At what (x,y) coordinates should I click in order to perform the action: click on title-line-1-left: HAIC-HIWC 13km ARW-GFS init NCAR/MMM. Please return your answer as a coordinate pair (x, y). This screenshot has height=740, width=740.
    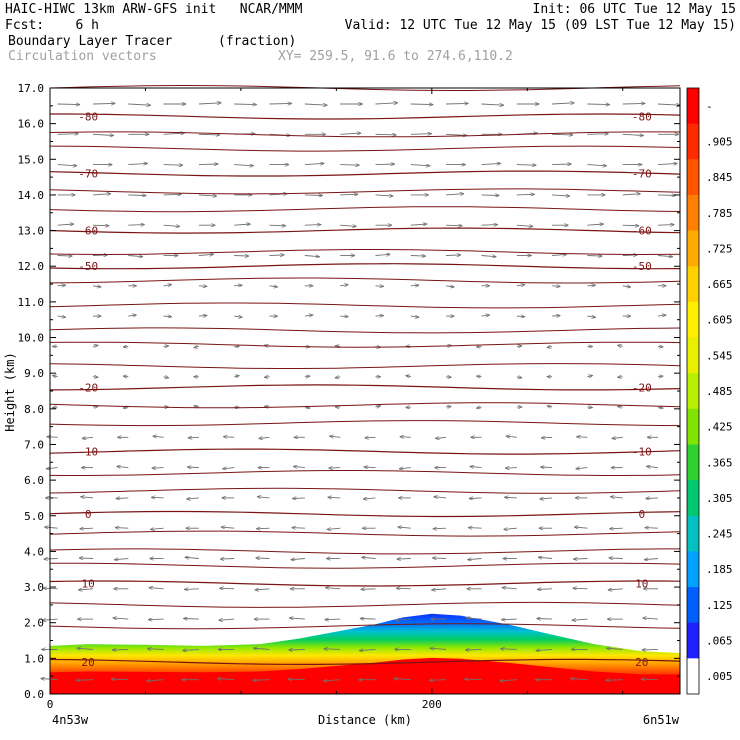
    Looking at the image, I should click on (154, 9).